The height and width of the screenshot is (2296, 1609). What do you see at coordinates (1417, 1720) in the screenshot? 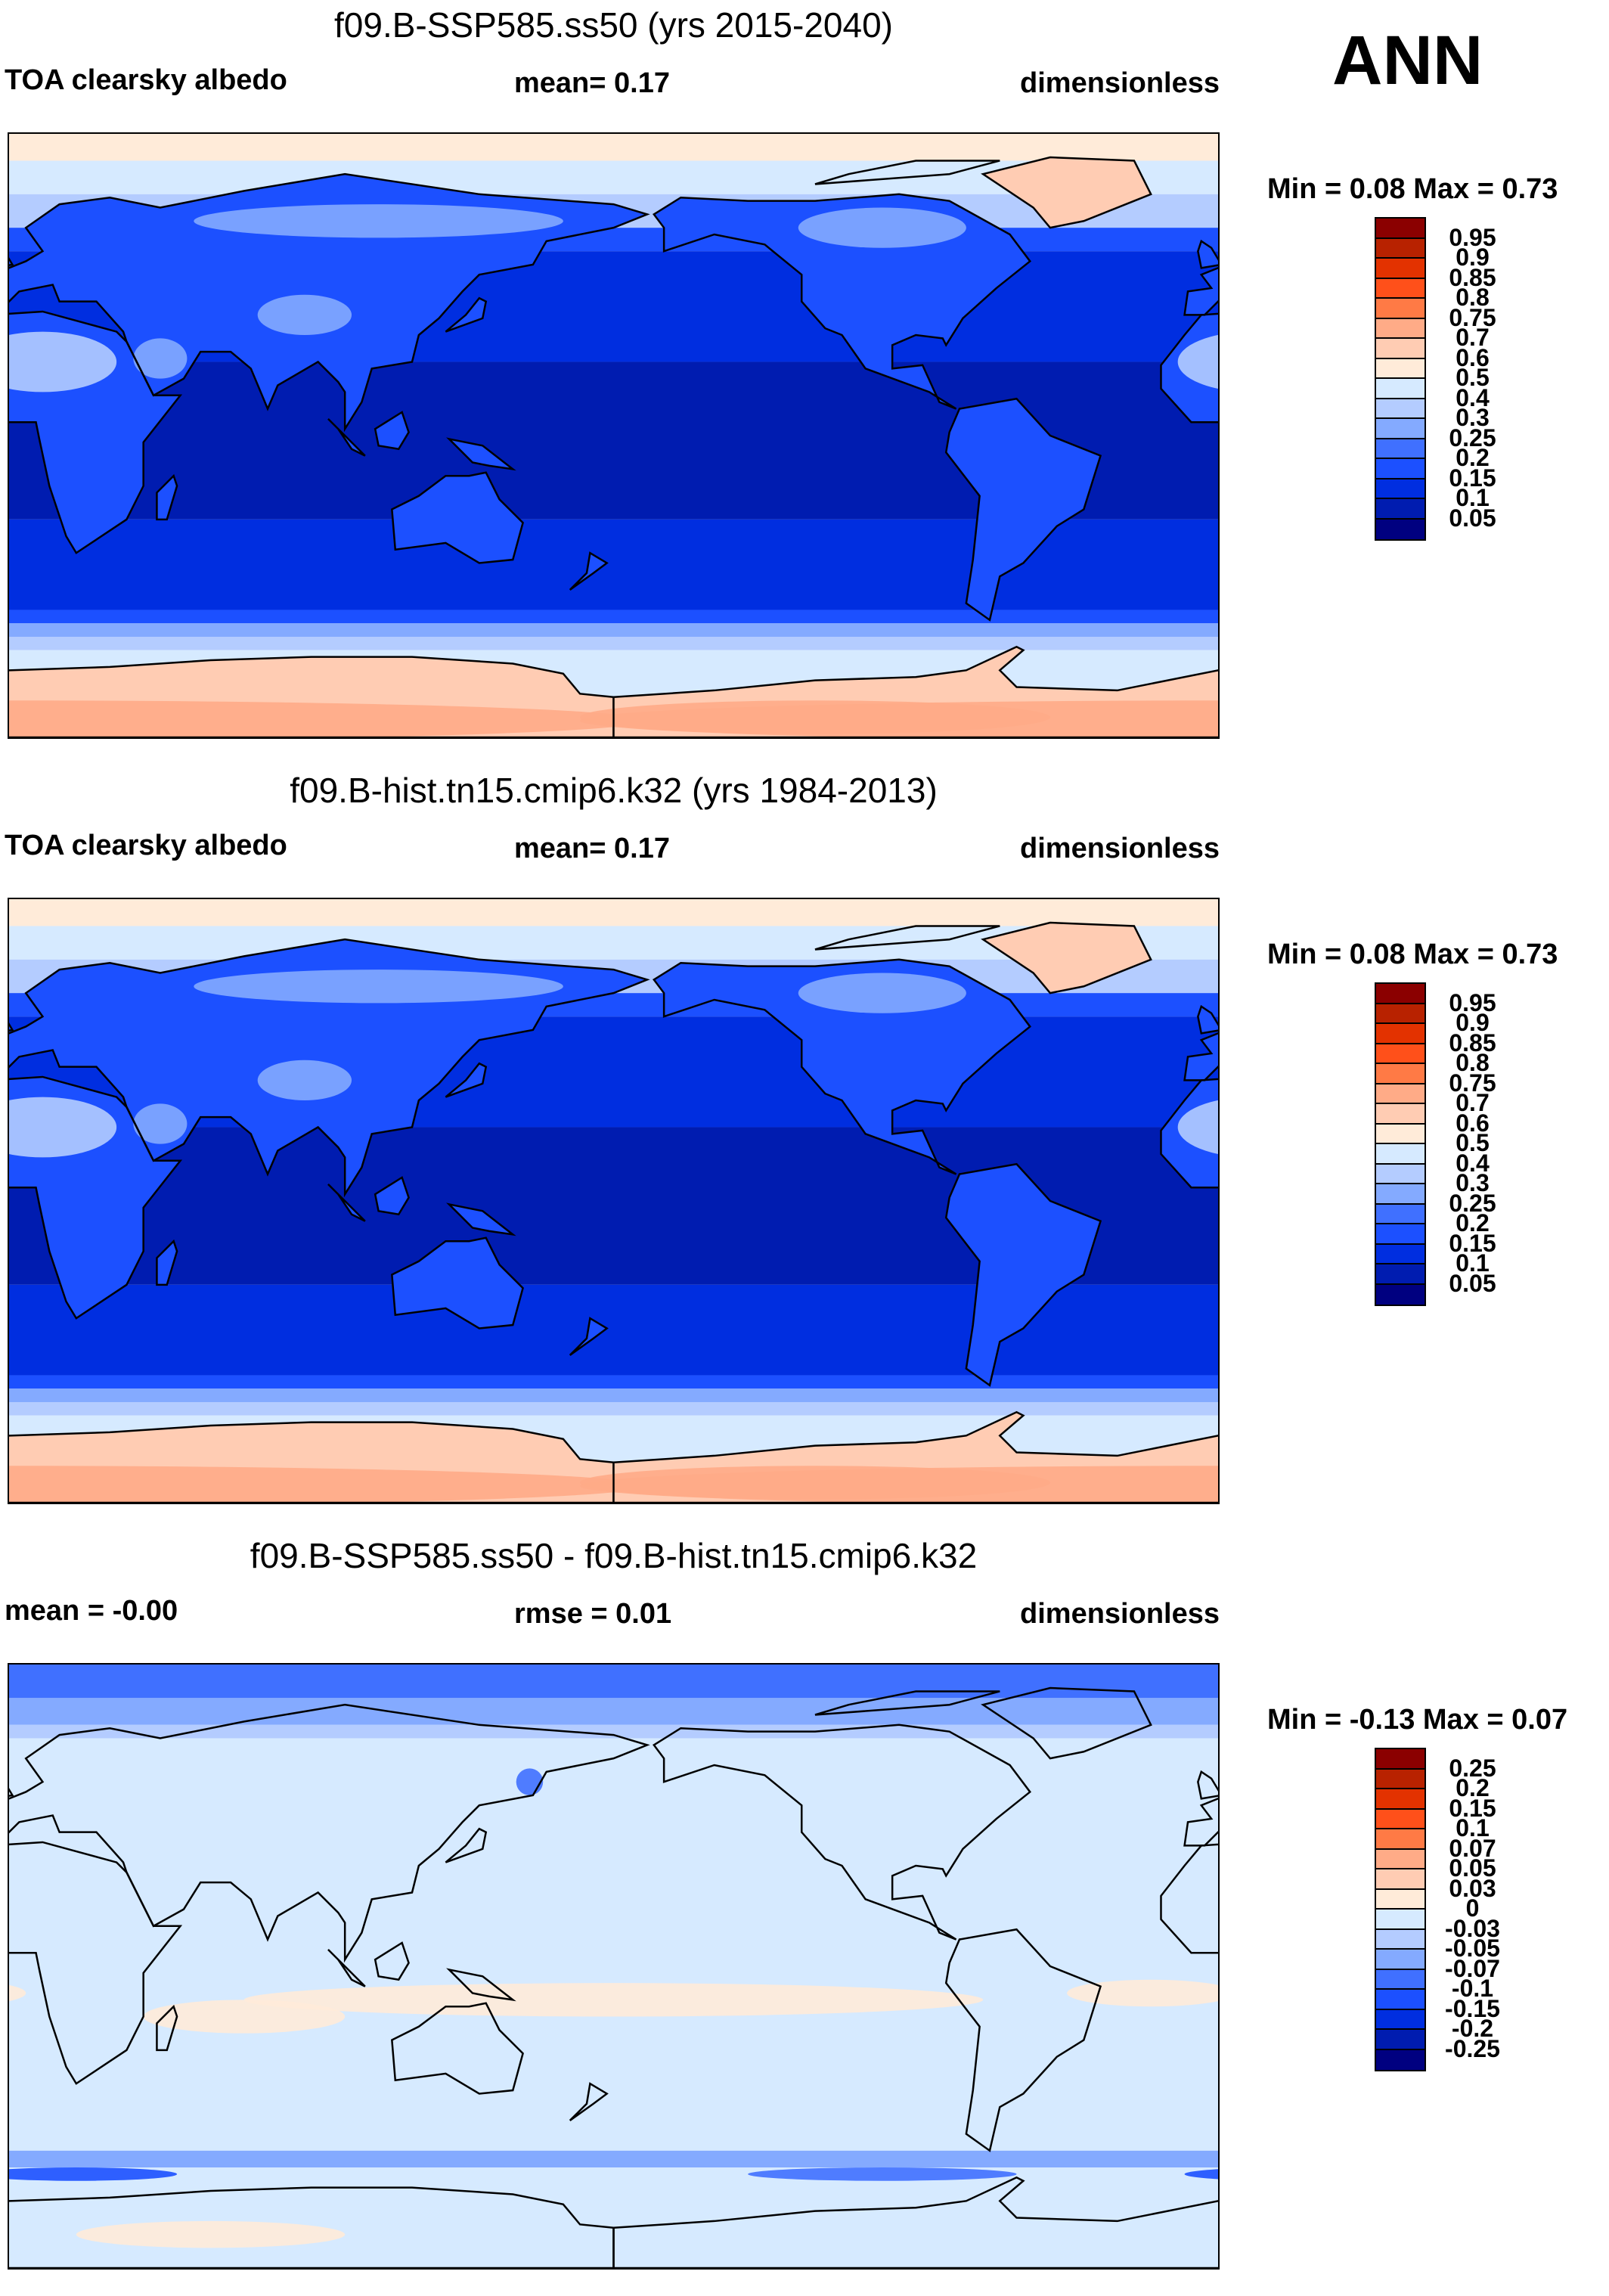
I see `min-max-label: Min = -0.13 Max = 0.07` at bounding box center [1417, 1720].